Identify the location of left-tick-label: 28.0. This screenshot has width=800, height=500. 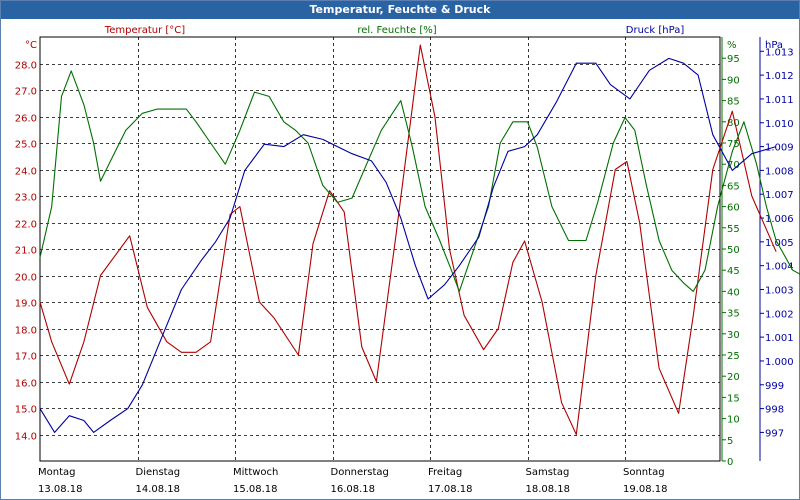
(26, 66).